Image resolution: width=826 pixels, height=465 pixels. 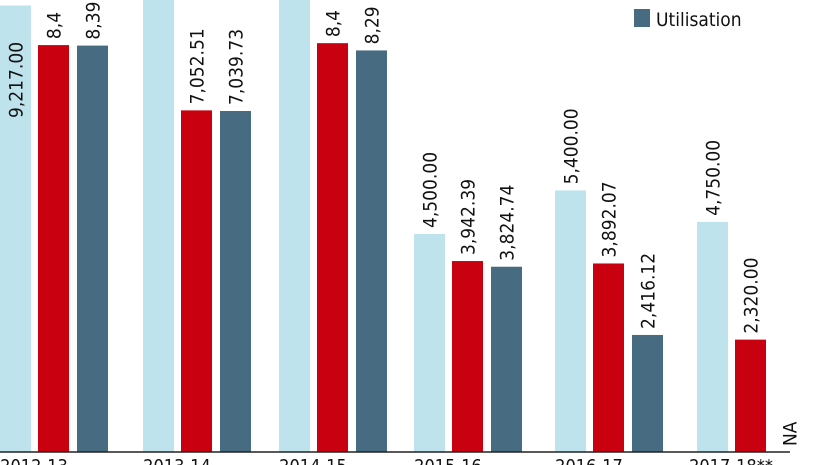 I want to click on category-label: 2016-17, so click(x=589, y=460).